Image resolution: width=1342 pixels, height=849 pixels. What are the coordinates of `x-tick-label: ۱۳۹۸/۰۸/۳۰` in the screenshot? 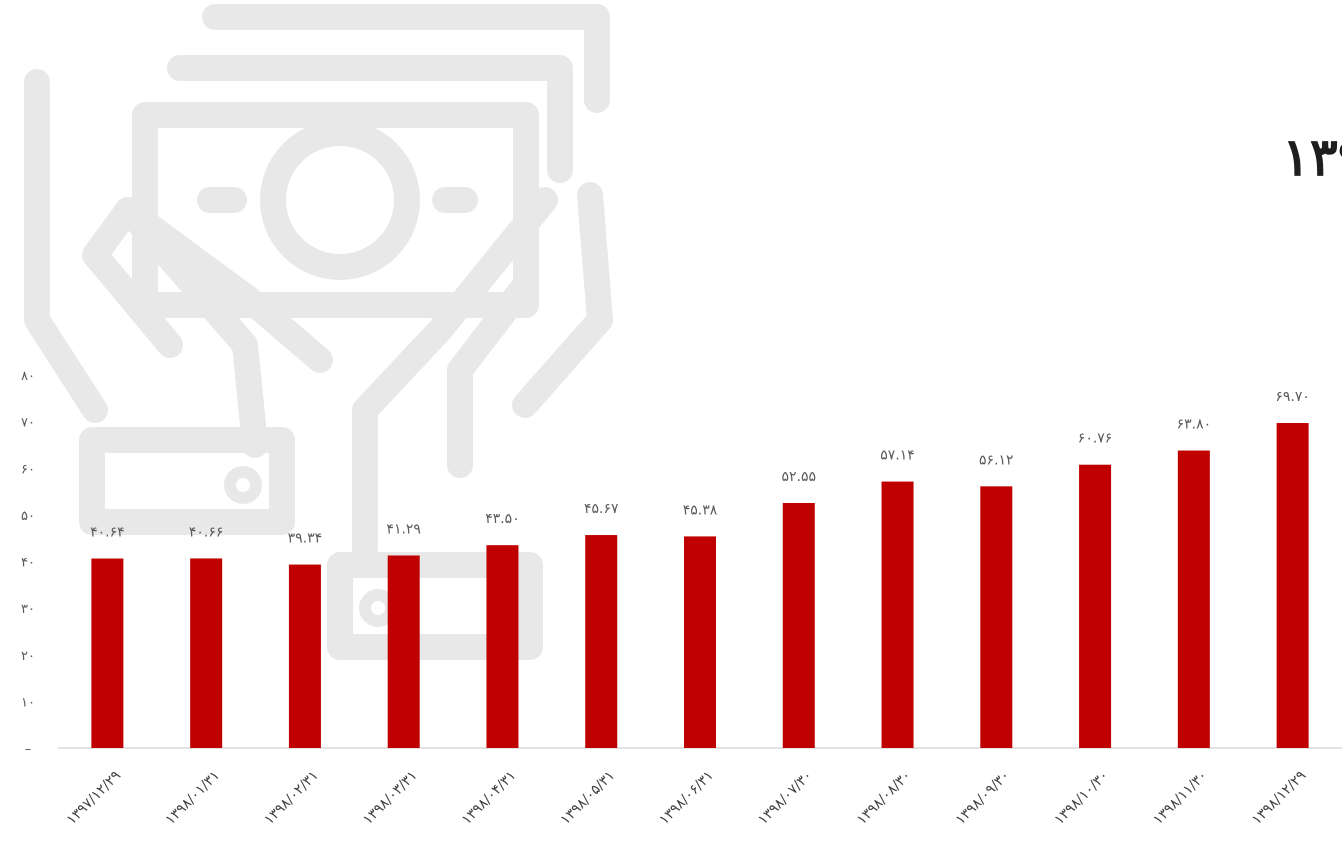 It's located at (884, 798).